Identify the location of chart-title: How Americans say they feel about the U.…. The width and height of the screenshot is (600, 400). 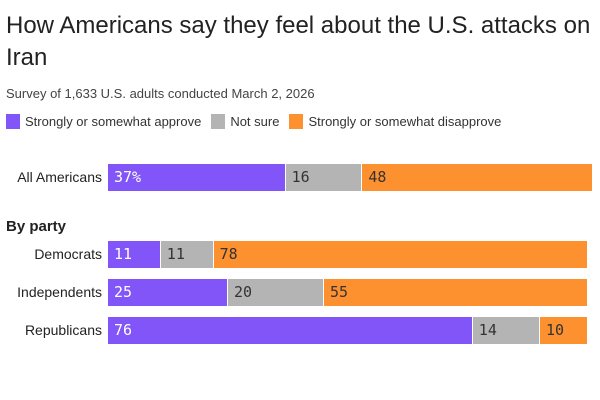
(298, 41).